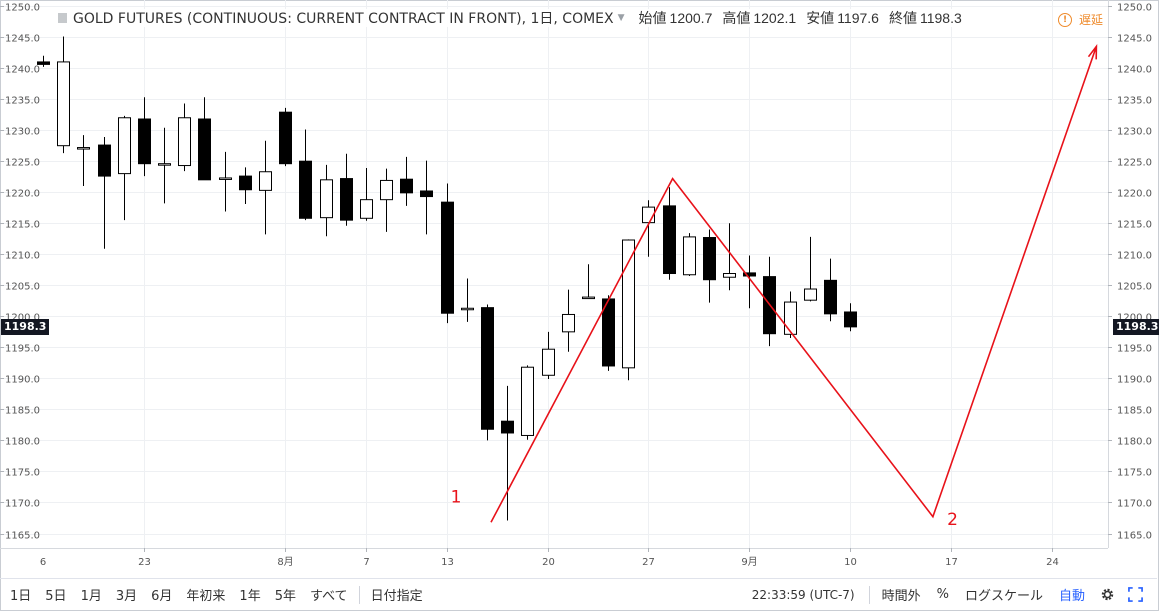 This screenshot has width=1159, height=611. Describe the element at coordinates (250, 596) in the screenshot. I see `range-1y: 1年` at that location.